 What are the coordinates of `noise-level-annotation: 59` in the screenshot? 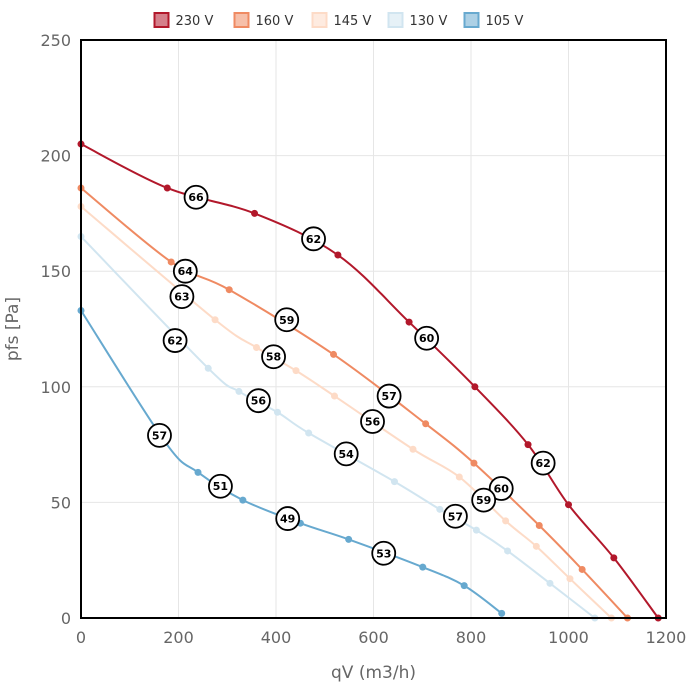 It's located at (287, 320).